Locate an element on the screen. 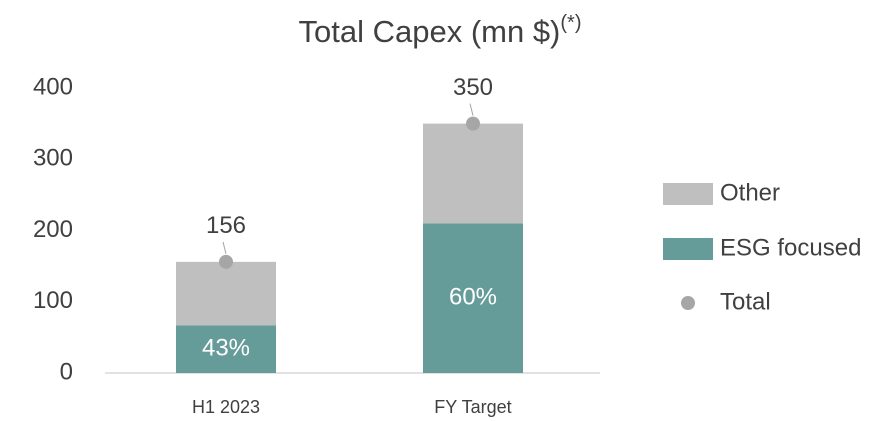 The image size is (894, 421). y-tick-label: 300 is located at coordinates (53, 158).